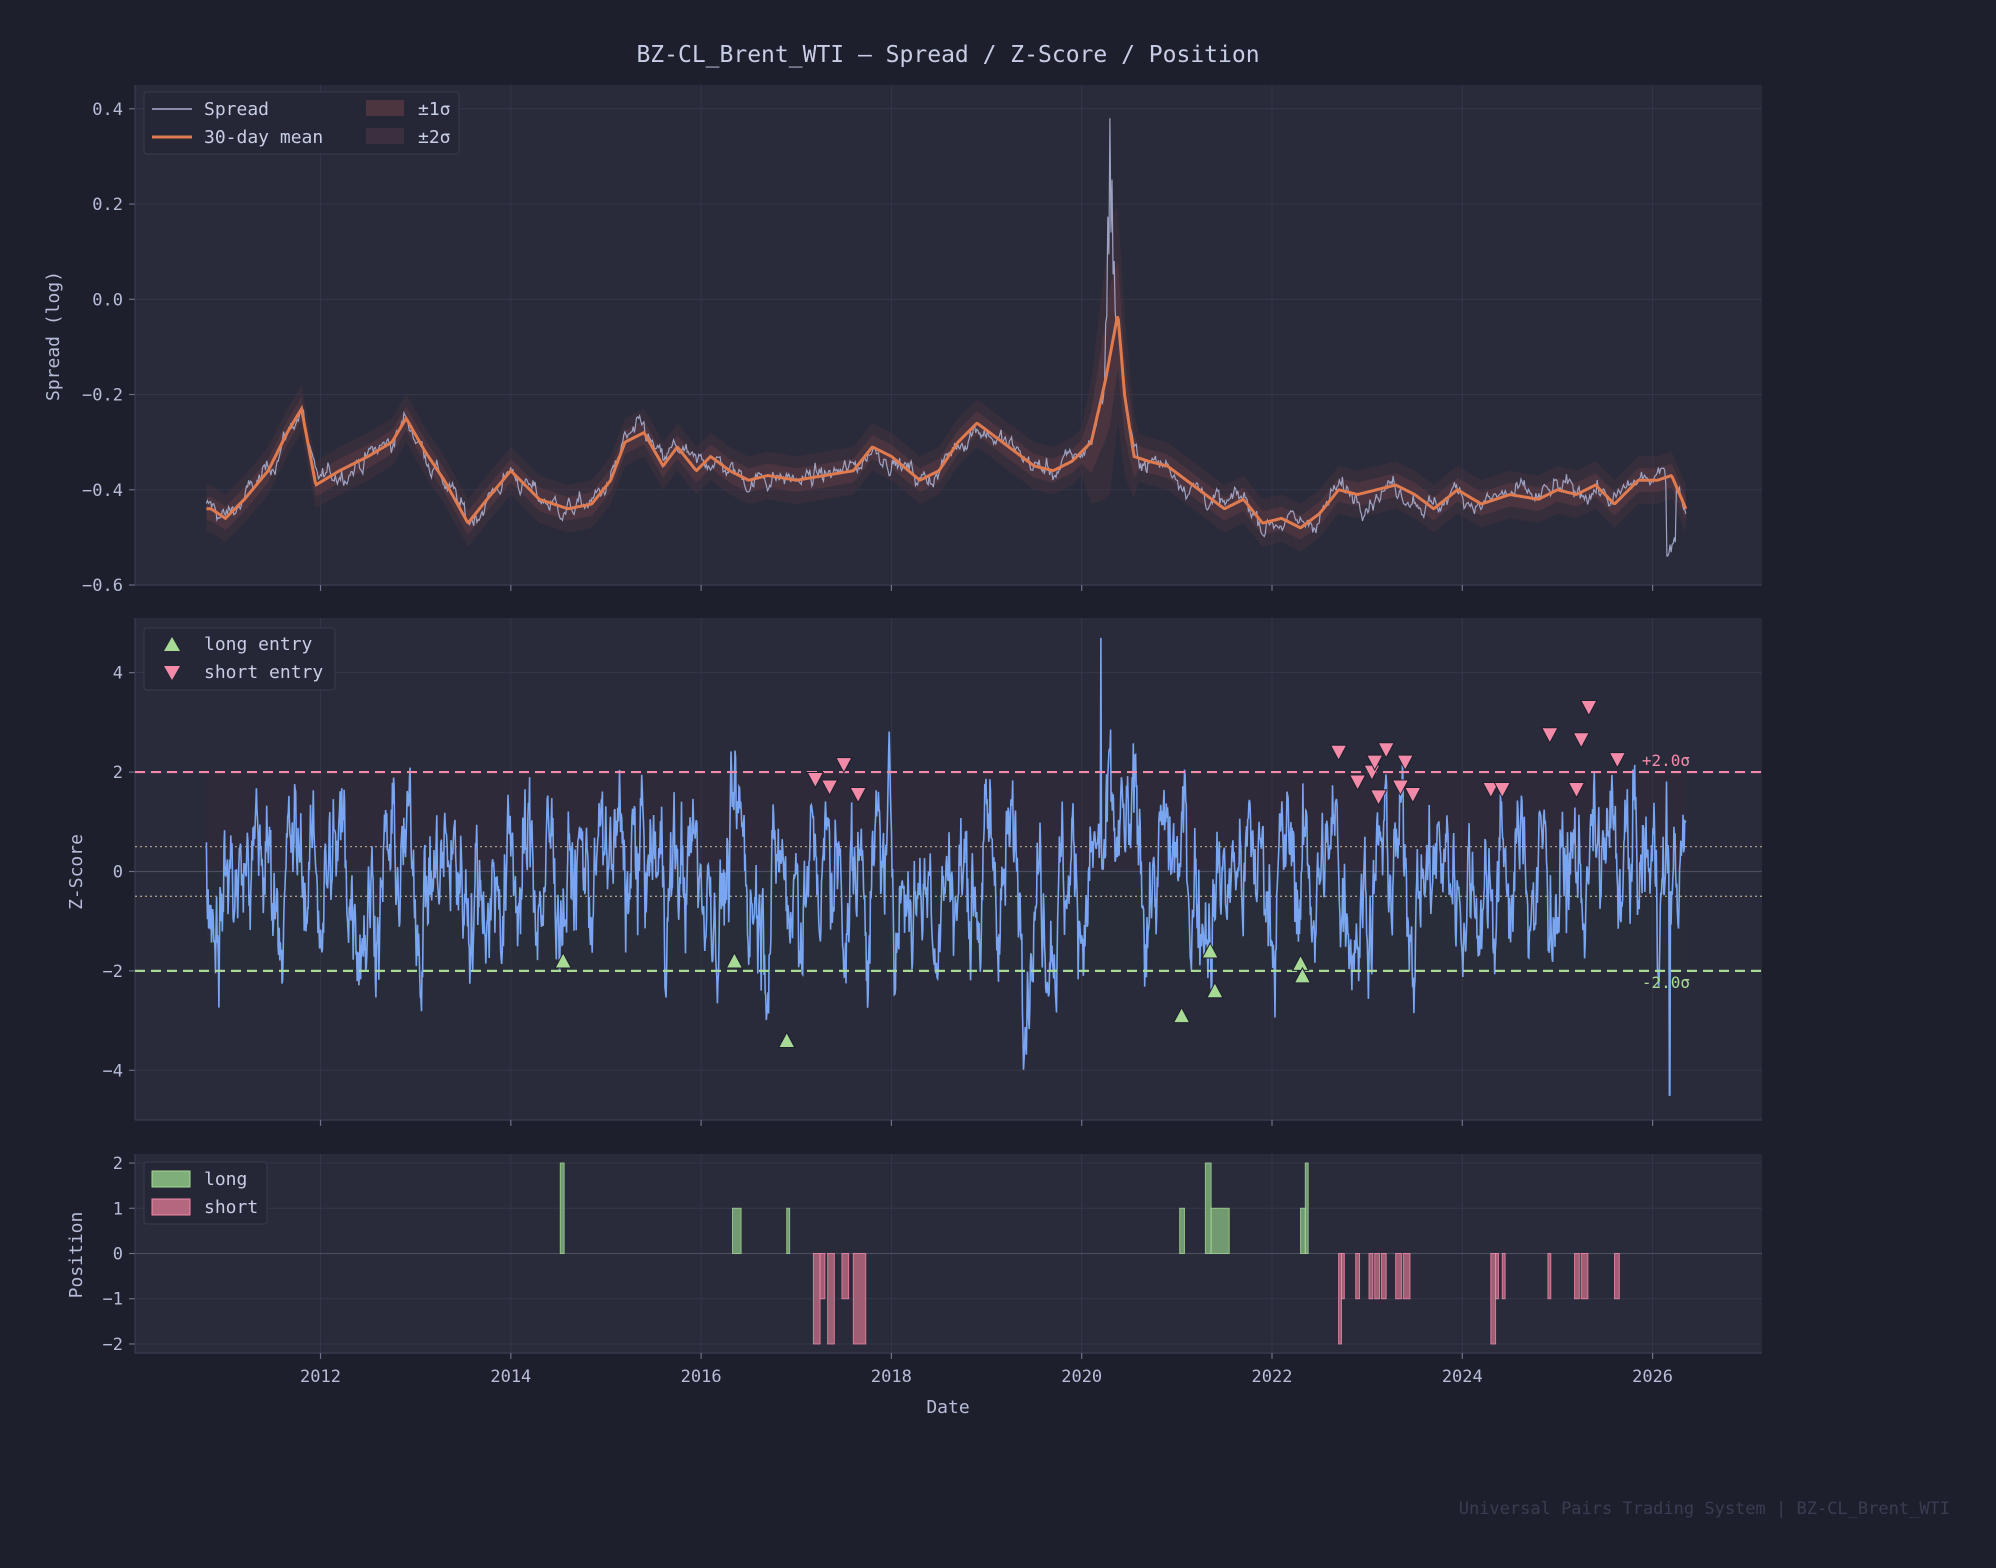 This screenshot has width=1996, height=1568. Describe the element at coordinates (1666, 982) in the screenshot. I see `threshold-label-1: -2.0σ` at that location.